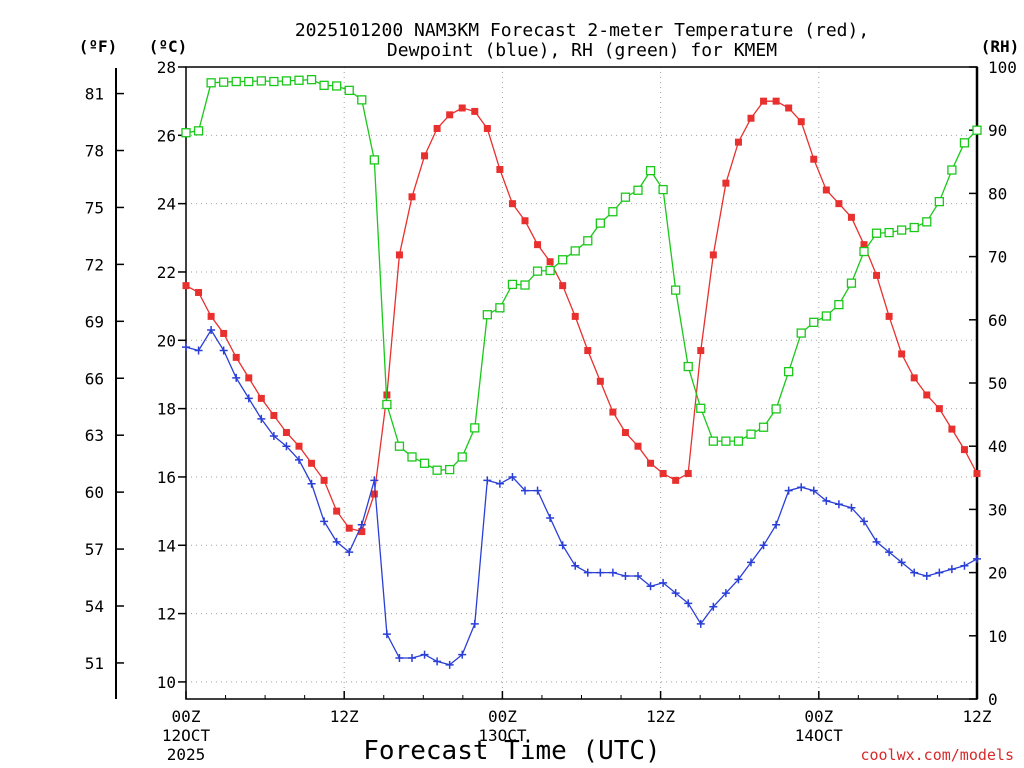 This screenshot has width=1024, height=768. What do you see at coordinates (818, 716) in the screenshot?
I see `x-tick-label: 00Z` at bounding box center [818, 716].